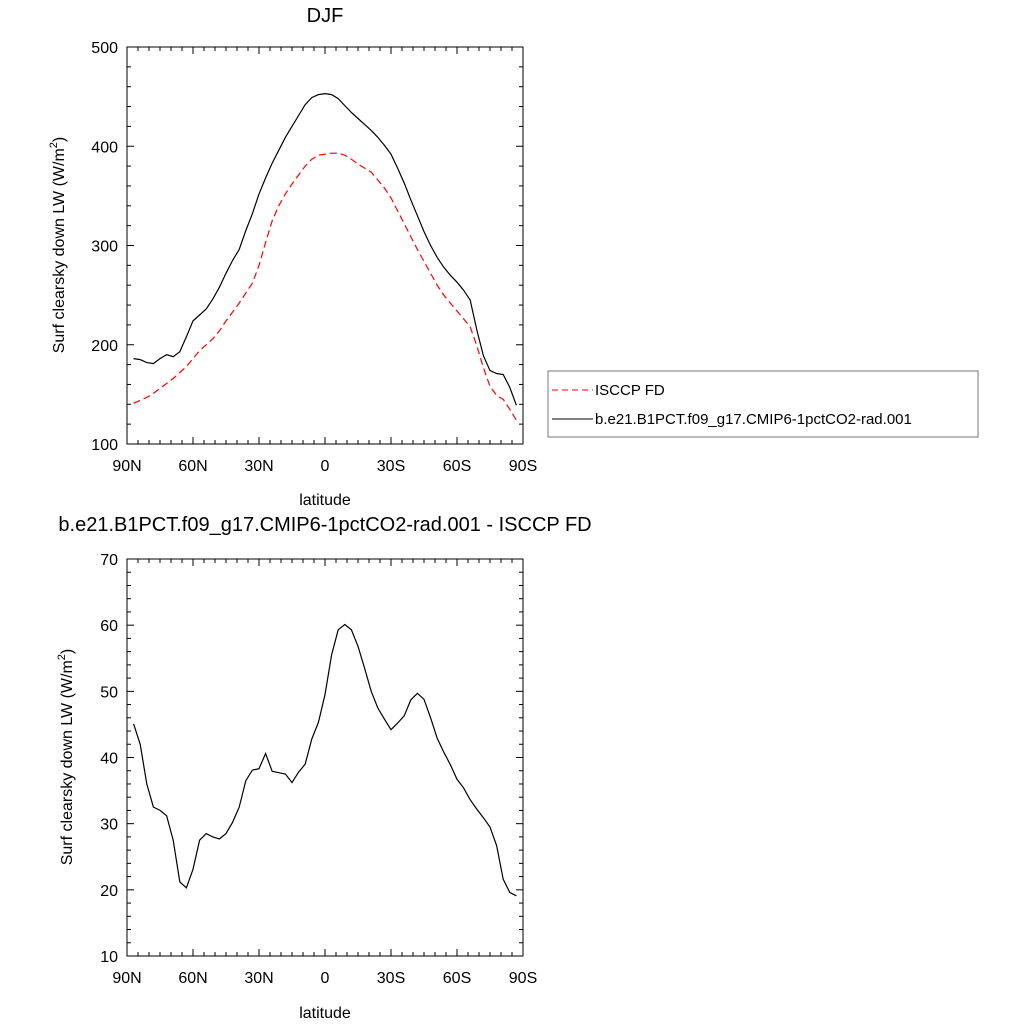 The image size is (1024, 1024). What do you see at coordinates (109, 825) in the screenshot?
I see `y-tick-label: 30` at bounding box center [109, 825].